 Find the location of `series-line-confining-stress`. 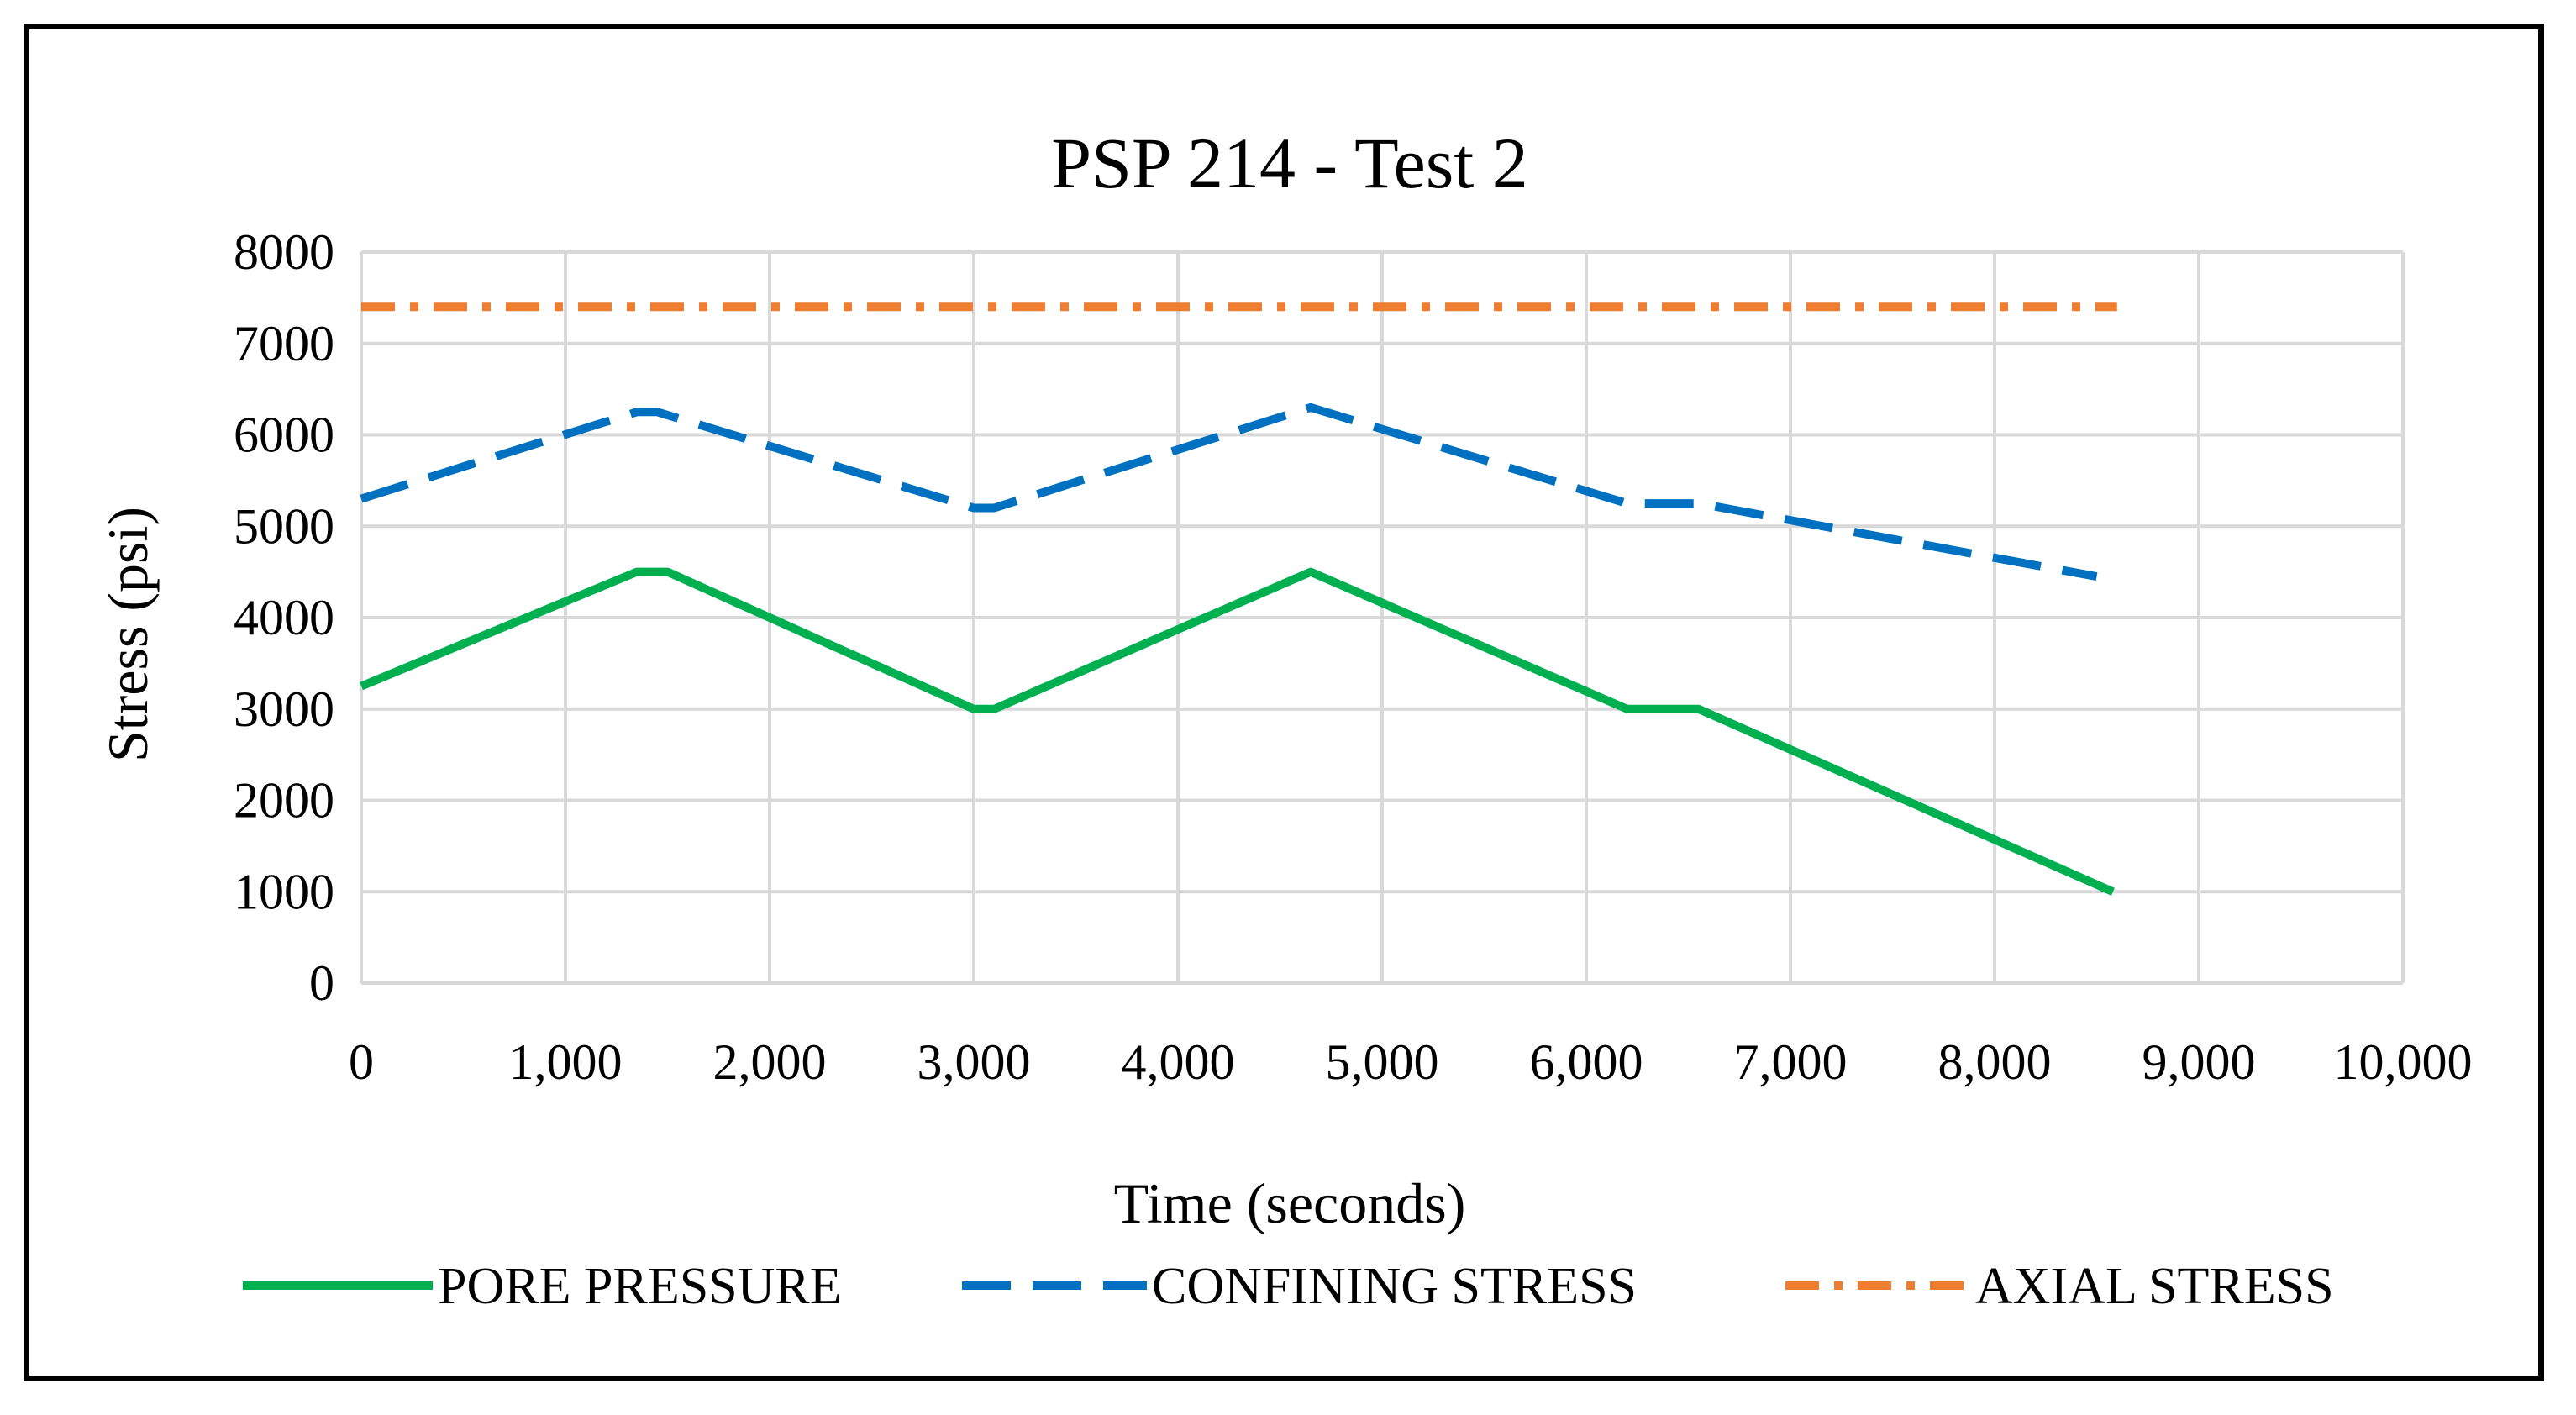

series-line-confining-stress is located at coordinates (1229, 491).